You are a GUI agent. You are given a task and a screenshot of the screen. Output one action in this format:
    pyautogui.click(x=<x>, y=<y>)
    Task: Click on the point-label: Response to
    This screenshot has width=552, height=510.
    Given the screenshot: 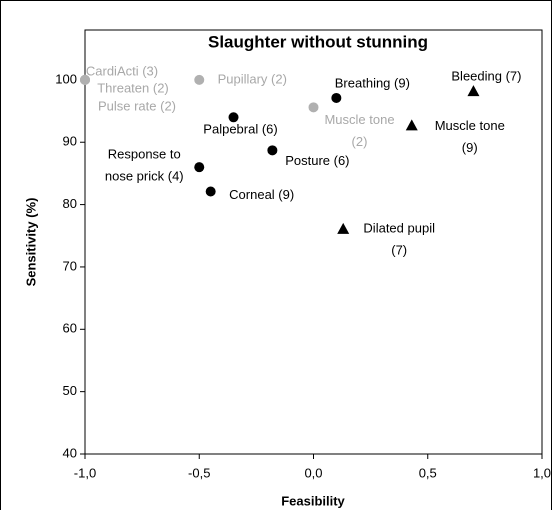 What is the action you would take?
    pyautogui.click(x=144, y=154)
    